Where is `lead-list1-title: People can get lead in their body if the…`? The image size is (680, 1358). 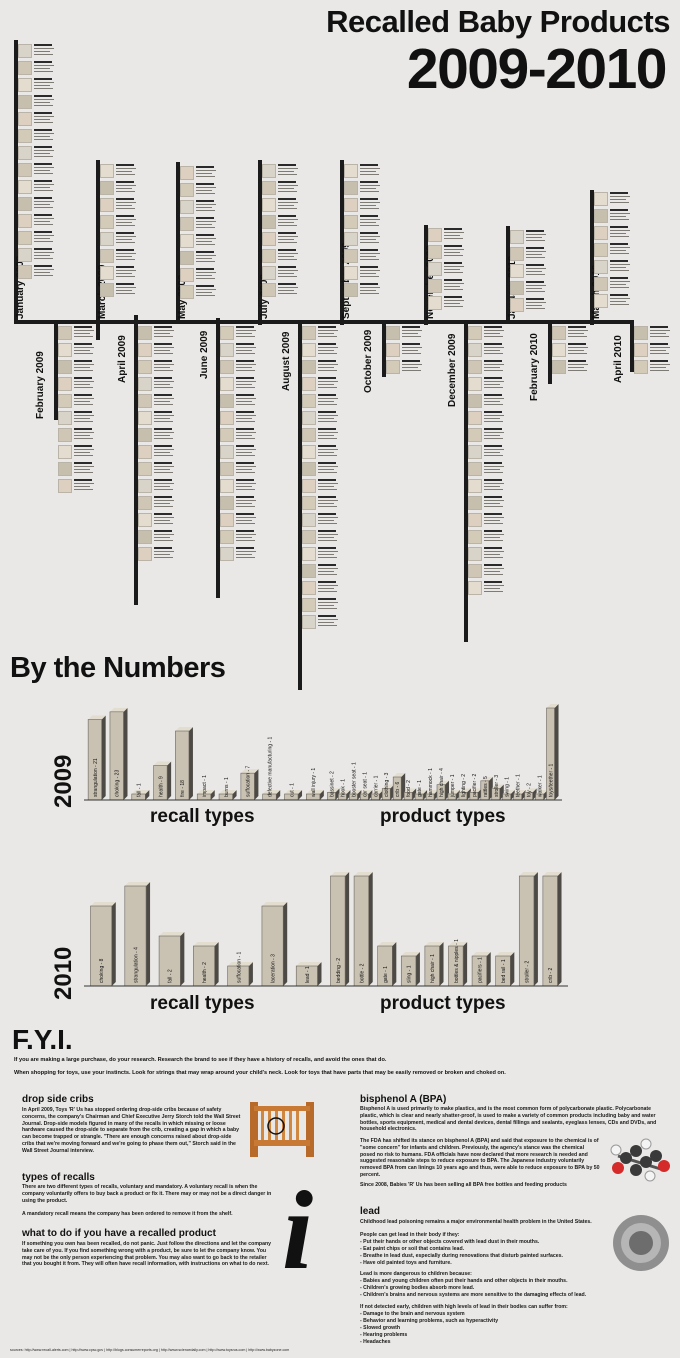 lead-list1-title: People can get lead in their body if the… is located at coordinates (410, 1235).